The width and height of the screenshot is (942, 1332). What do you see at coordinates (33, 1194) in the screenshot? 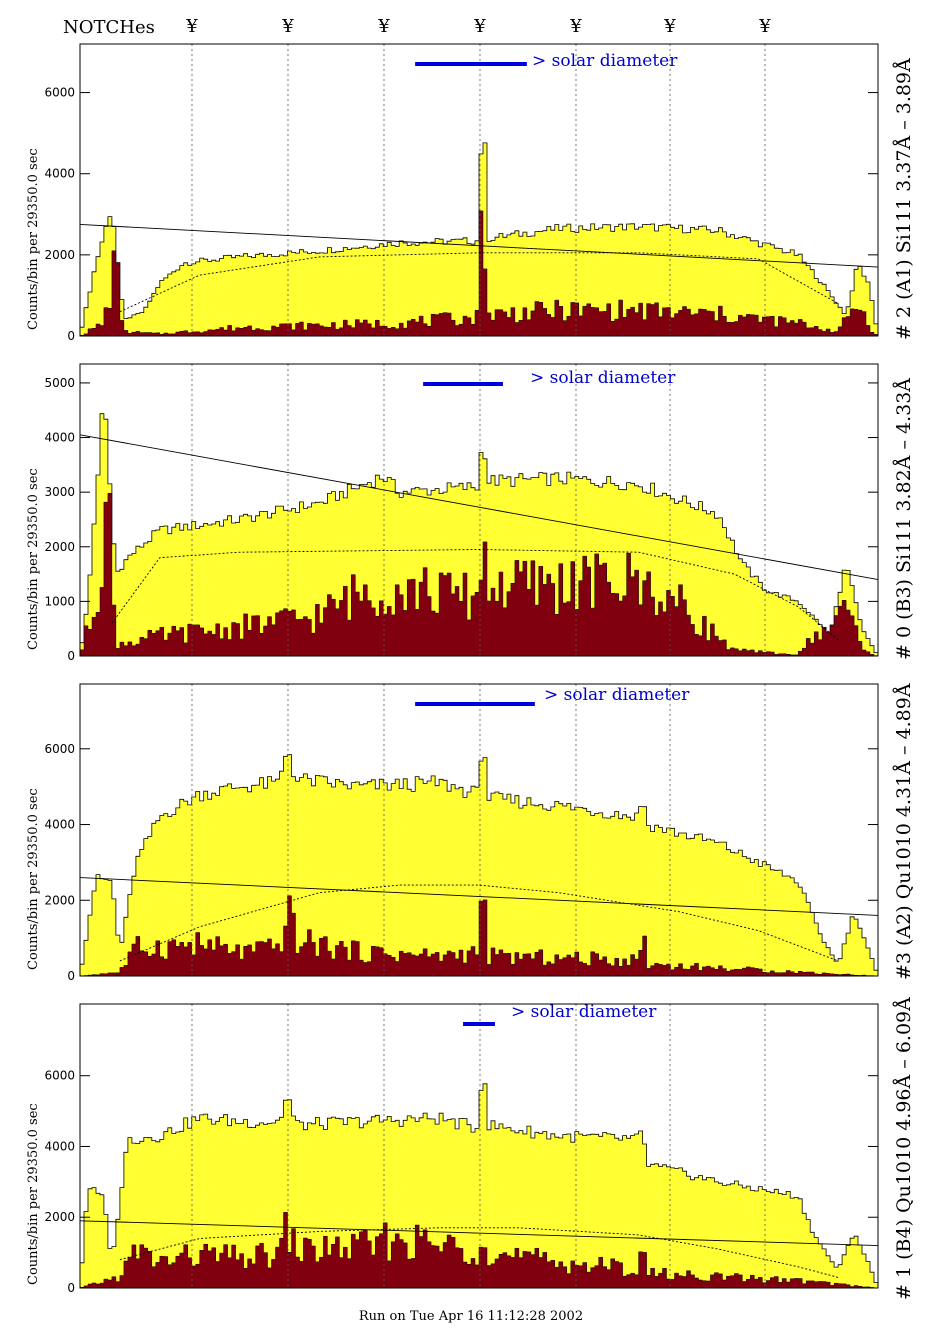
I see `chart-4-ylabel: Counts/bin per 29350.0 sec` at bounding box center [33, 1194].